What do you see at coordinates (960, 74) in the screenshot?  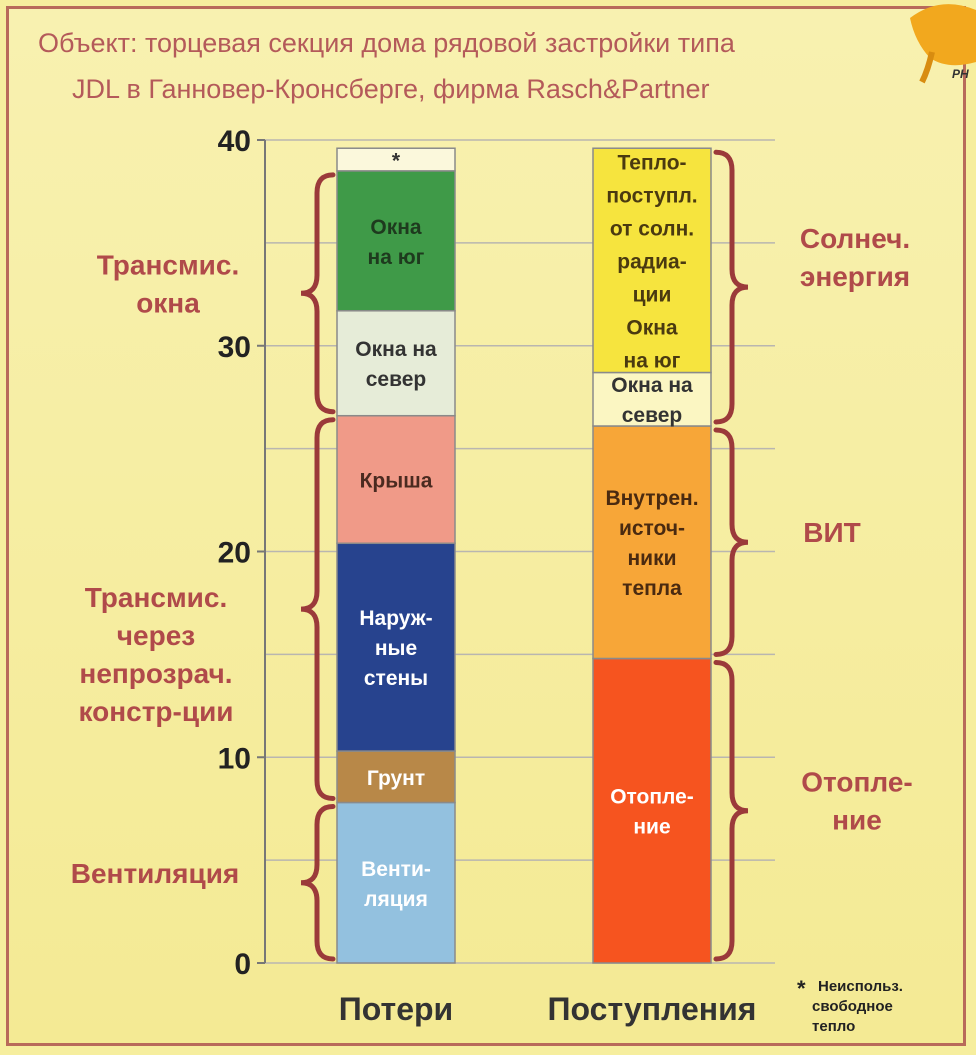 I see `logo-text: PH` at bounding box center [960, 74].